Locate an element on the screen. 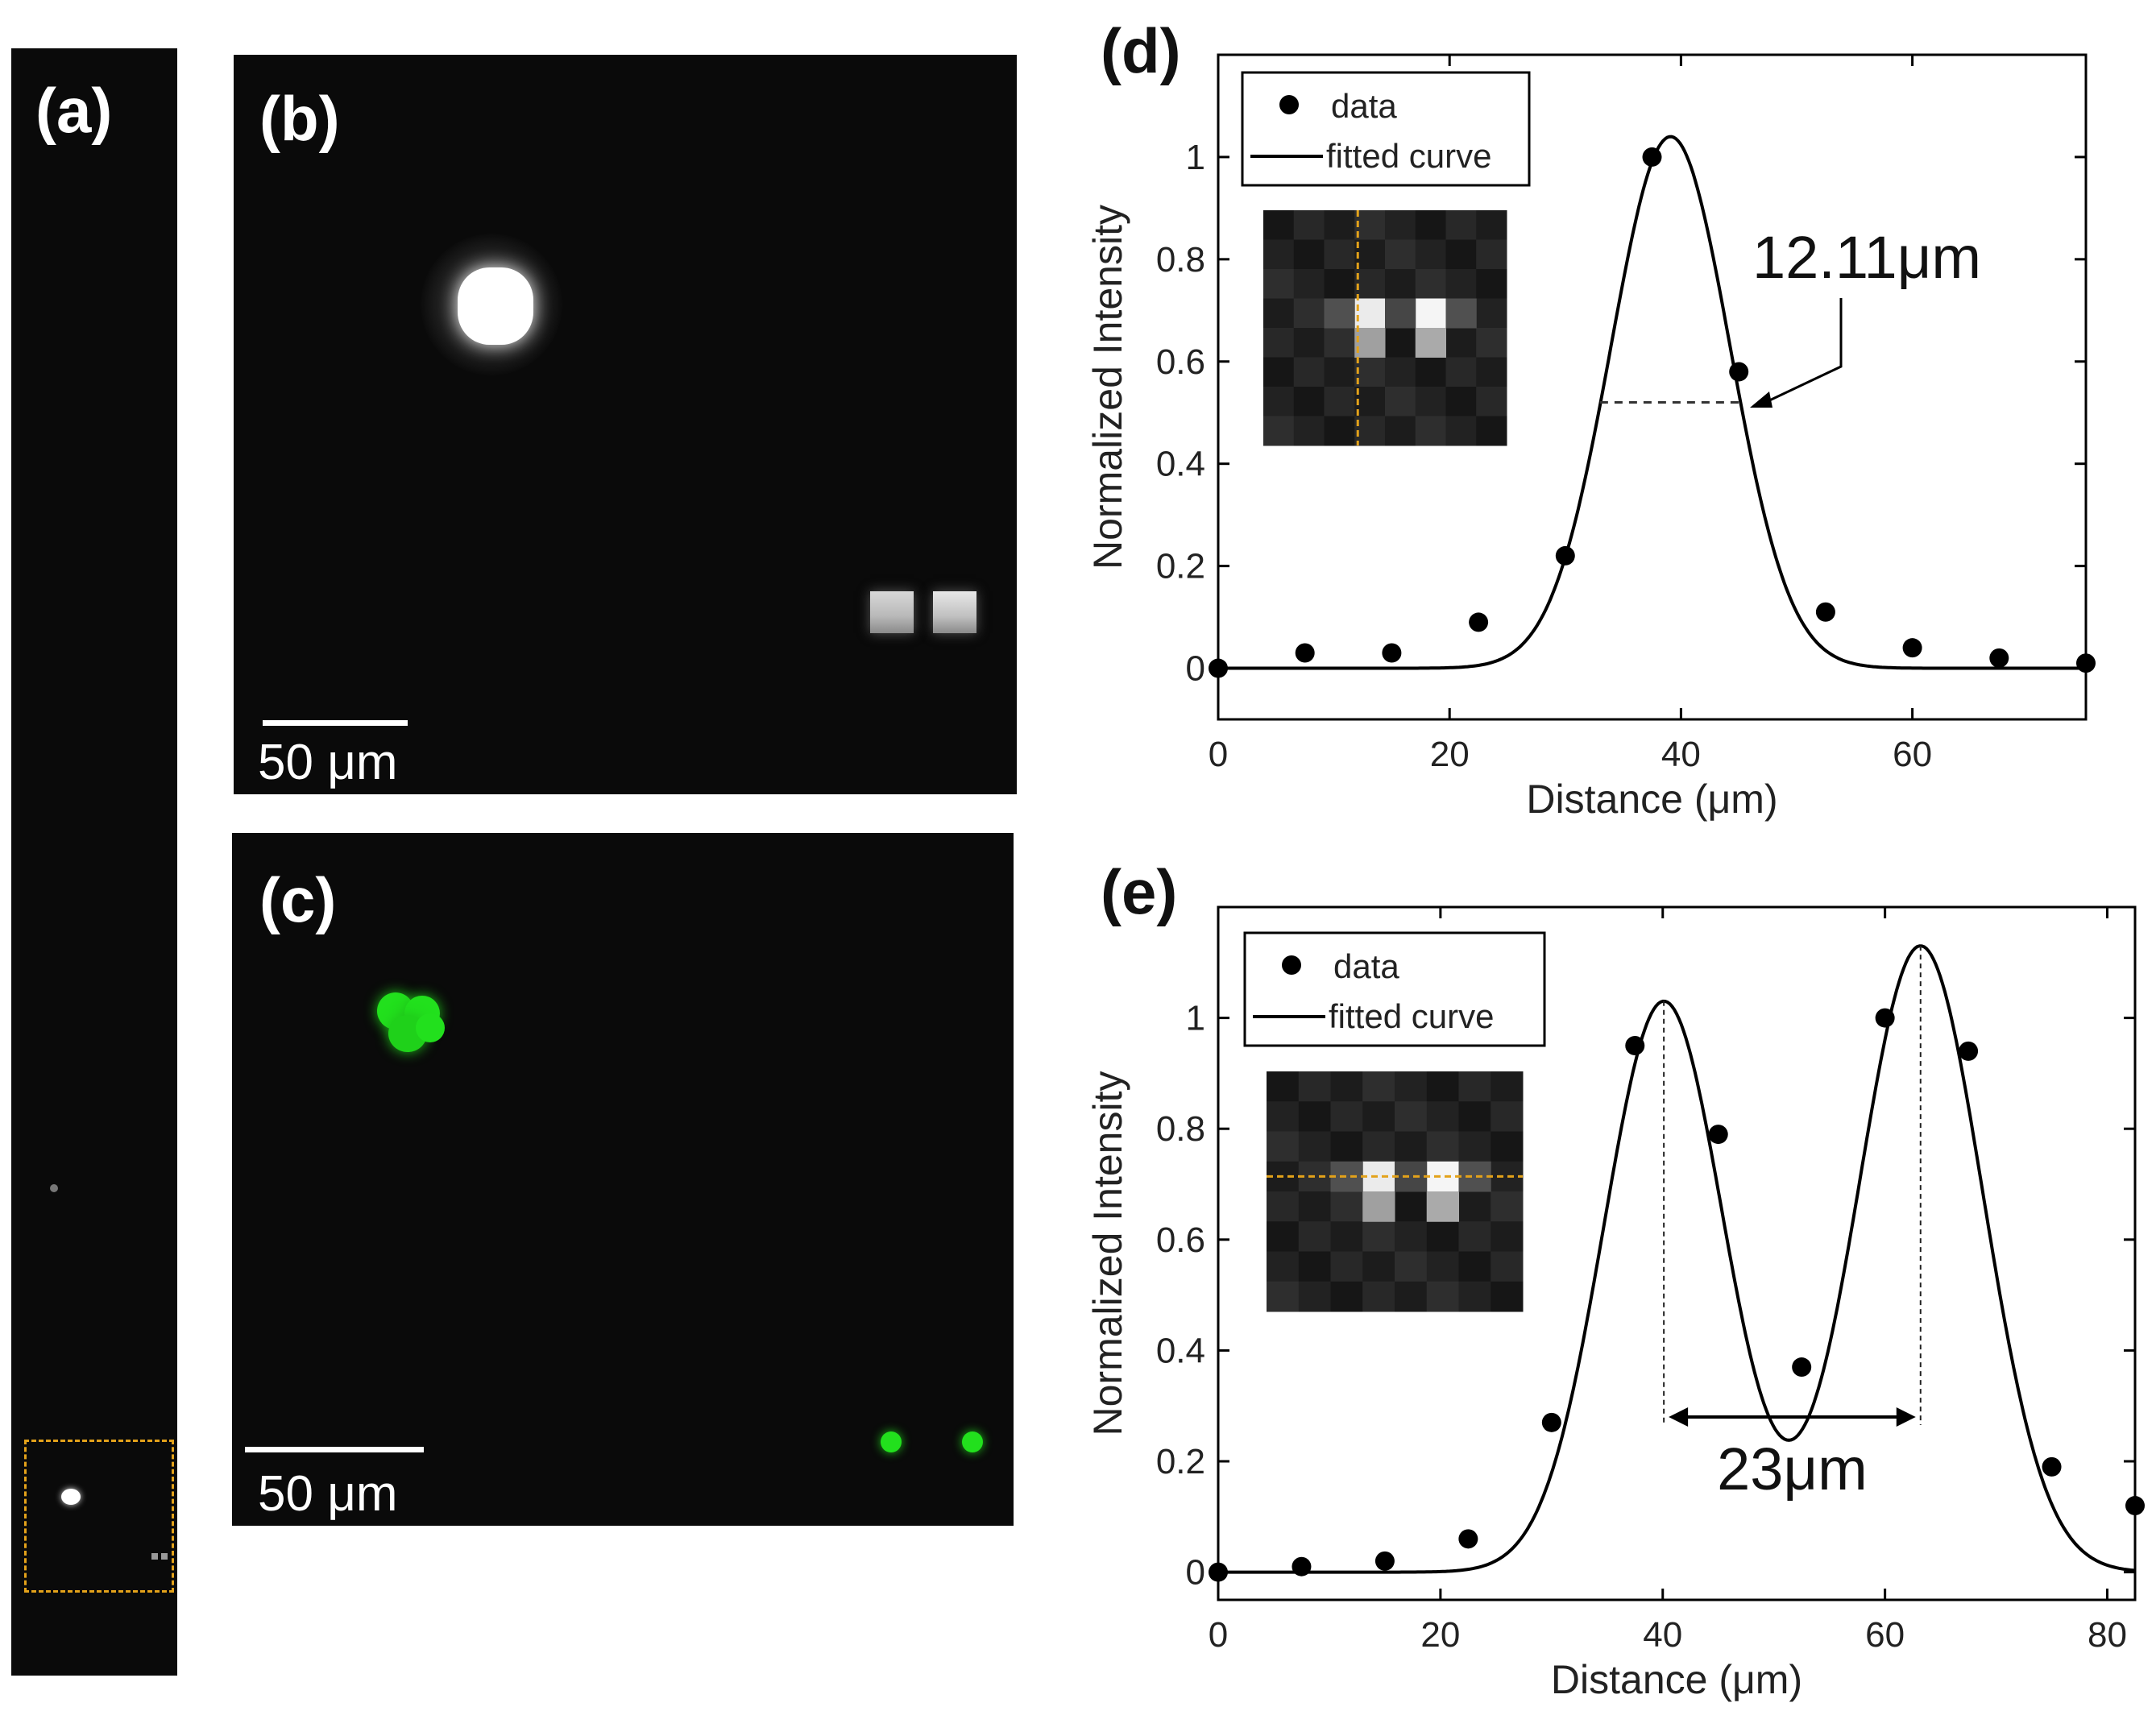 This screenshot has height=1736, width=2156. legend-box is located at coordinates (1395, 989).